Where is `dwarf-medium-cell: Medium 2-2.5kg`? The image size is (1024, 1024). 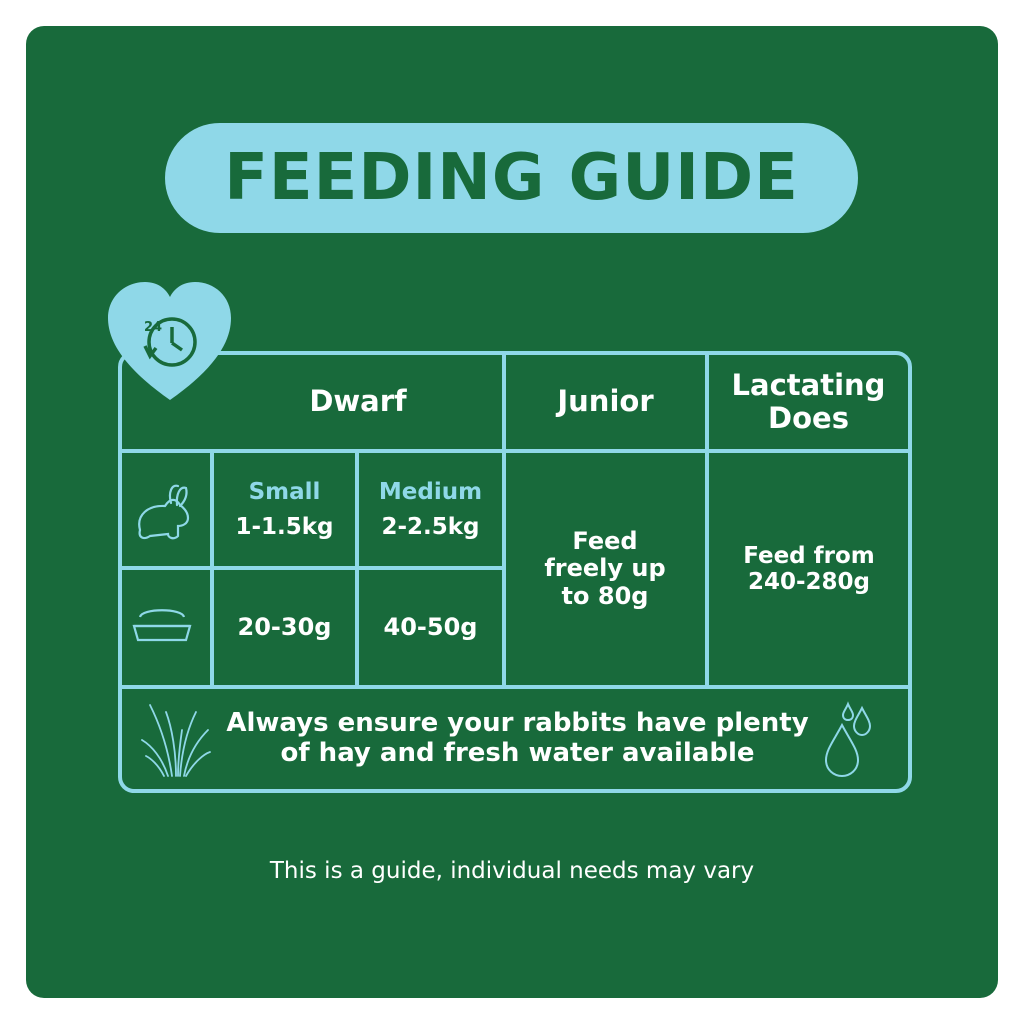 dwarf-medium-cell: Medium 2-2.5kg is located at coordinates (430, 509).